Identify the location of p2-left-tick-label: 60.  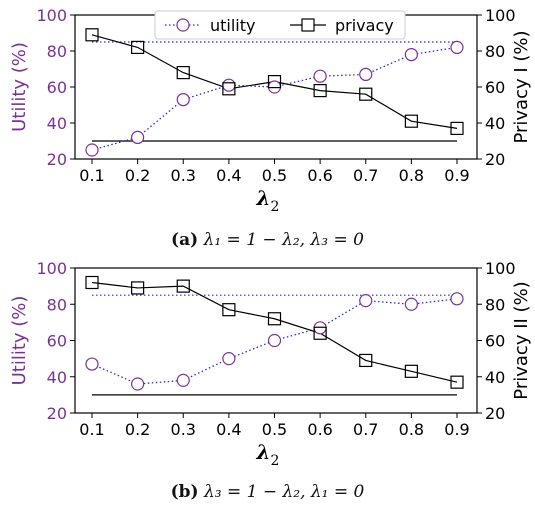
(57, 341).